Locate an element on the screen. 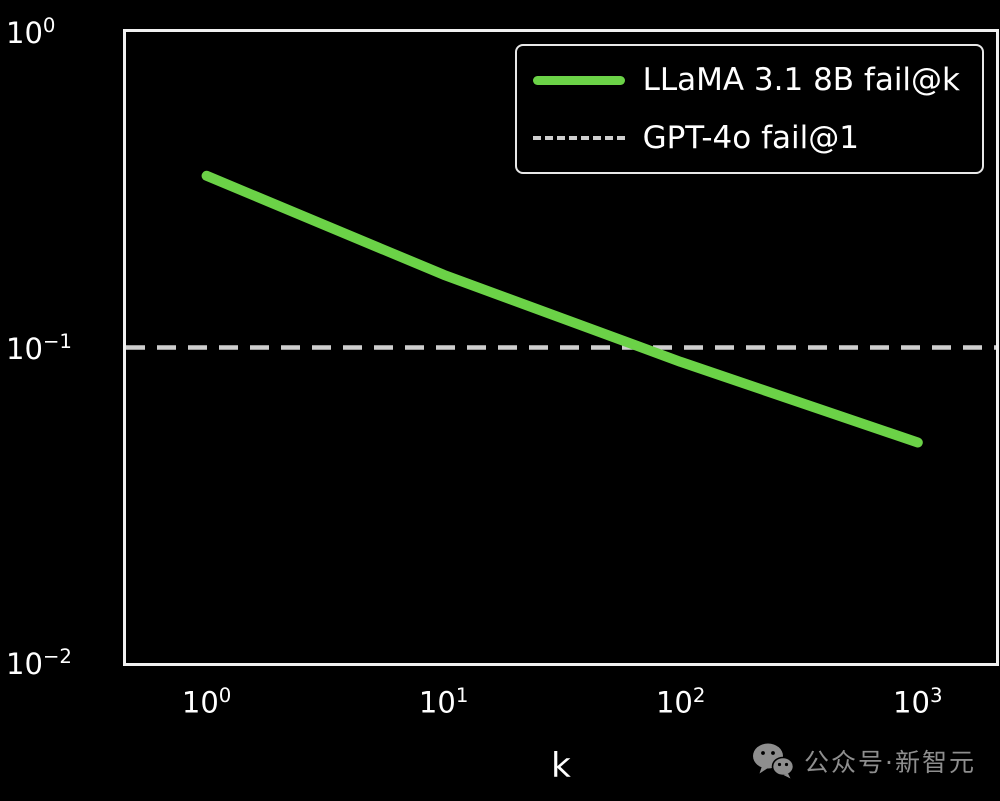 The height and width of the screenshot is (801, 1000). x-axis-label: k is located at coordinates (561, 766).